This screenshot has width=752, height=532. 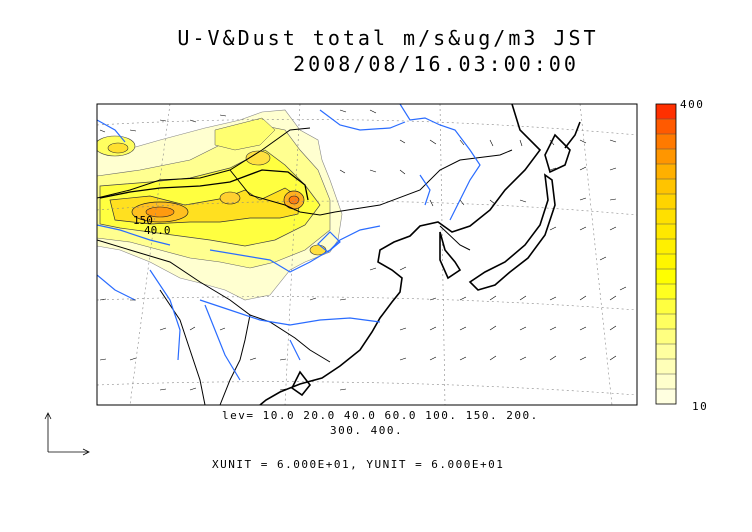 I want to click on map-timestamp: 2008/08/16.03:00:00, so click(x=436, y=64).